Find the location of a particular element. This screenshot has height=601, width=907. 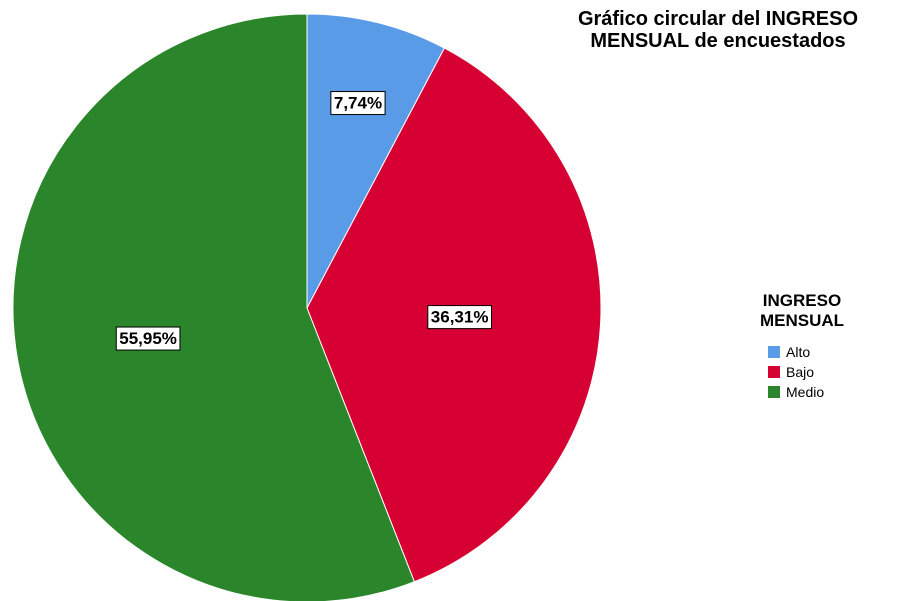

data-label-medio: 55,95% is located at coordinates (148, 338).